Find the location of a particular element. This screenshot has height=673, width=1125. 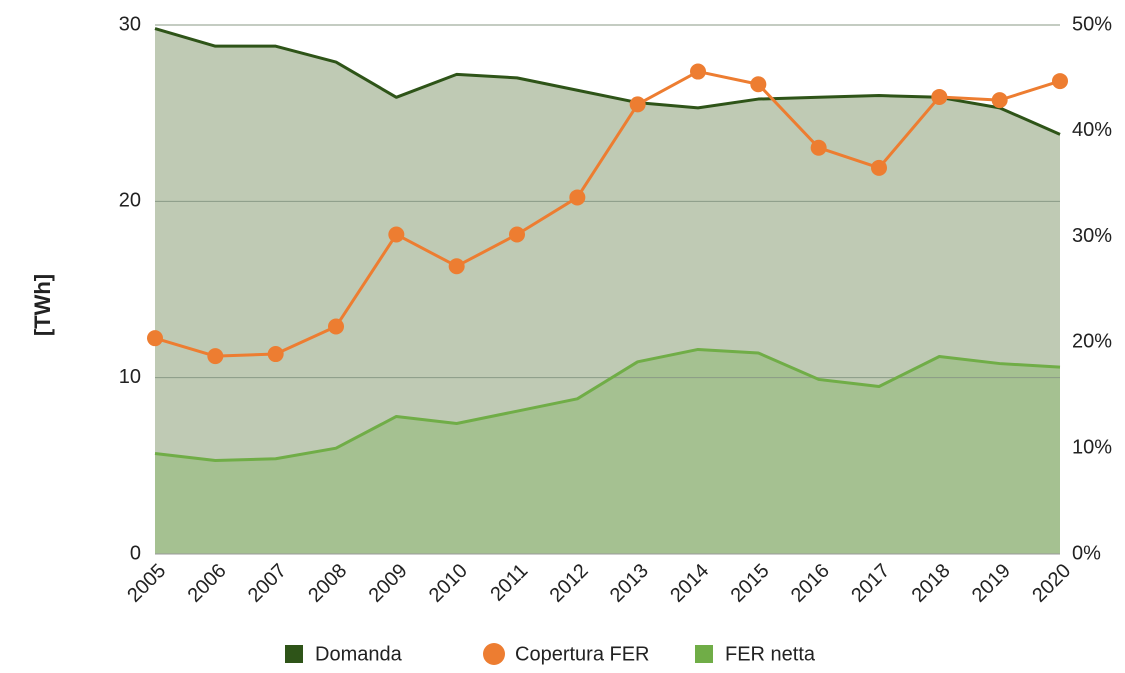

y2-tick-label: 0% is located at coordinates (1086, 553).